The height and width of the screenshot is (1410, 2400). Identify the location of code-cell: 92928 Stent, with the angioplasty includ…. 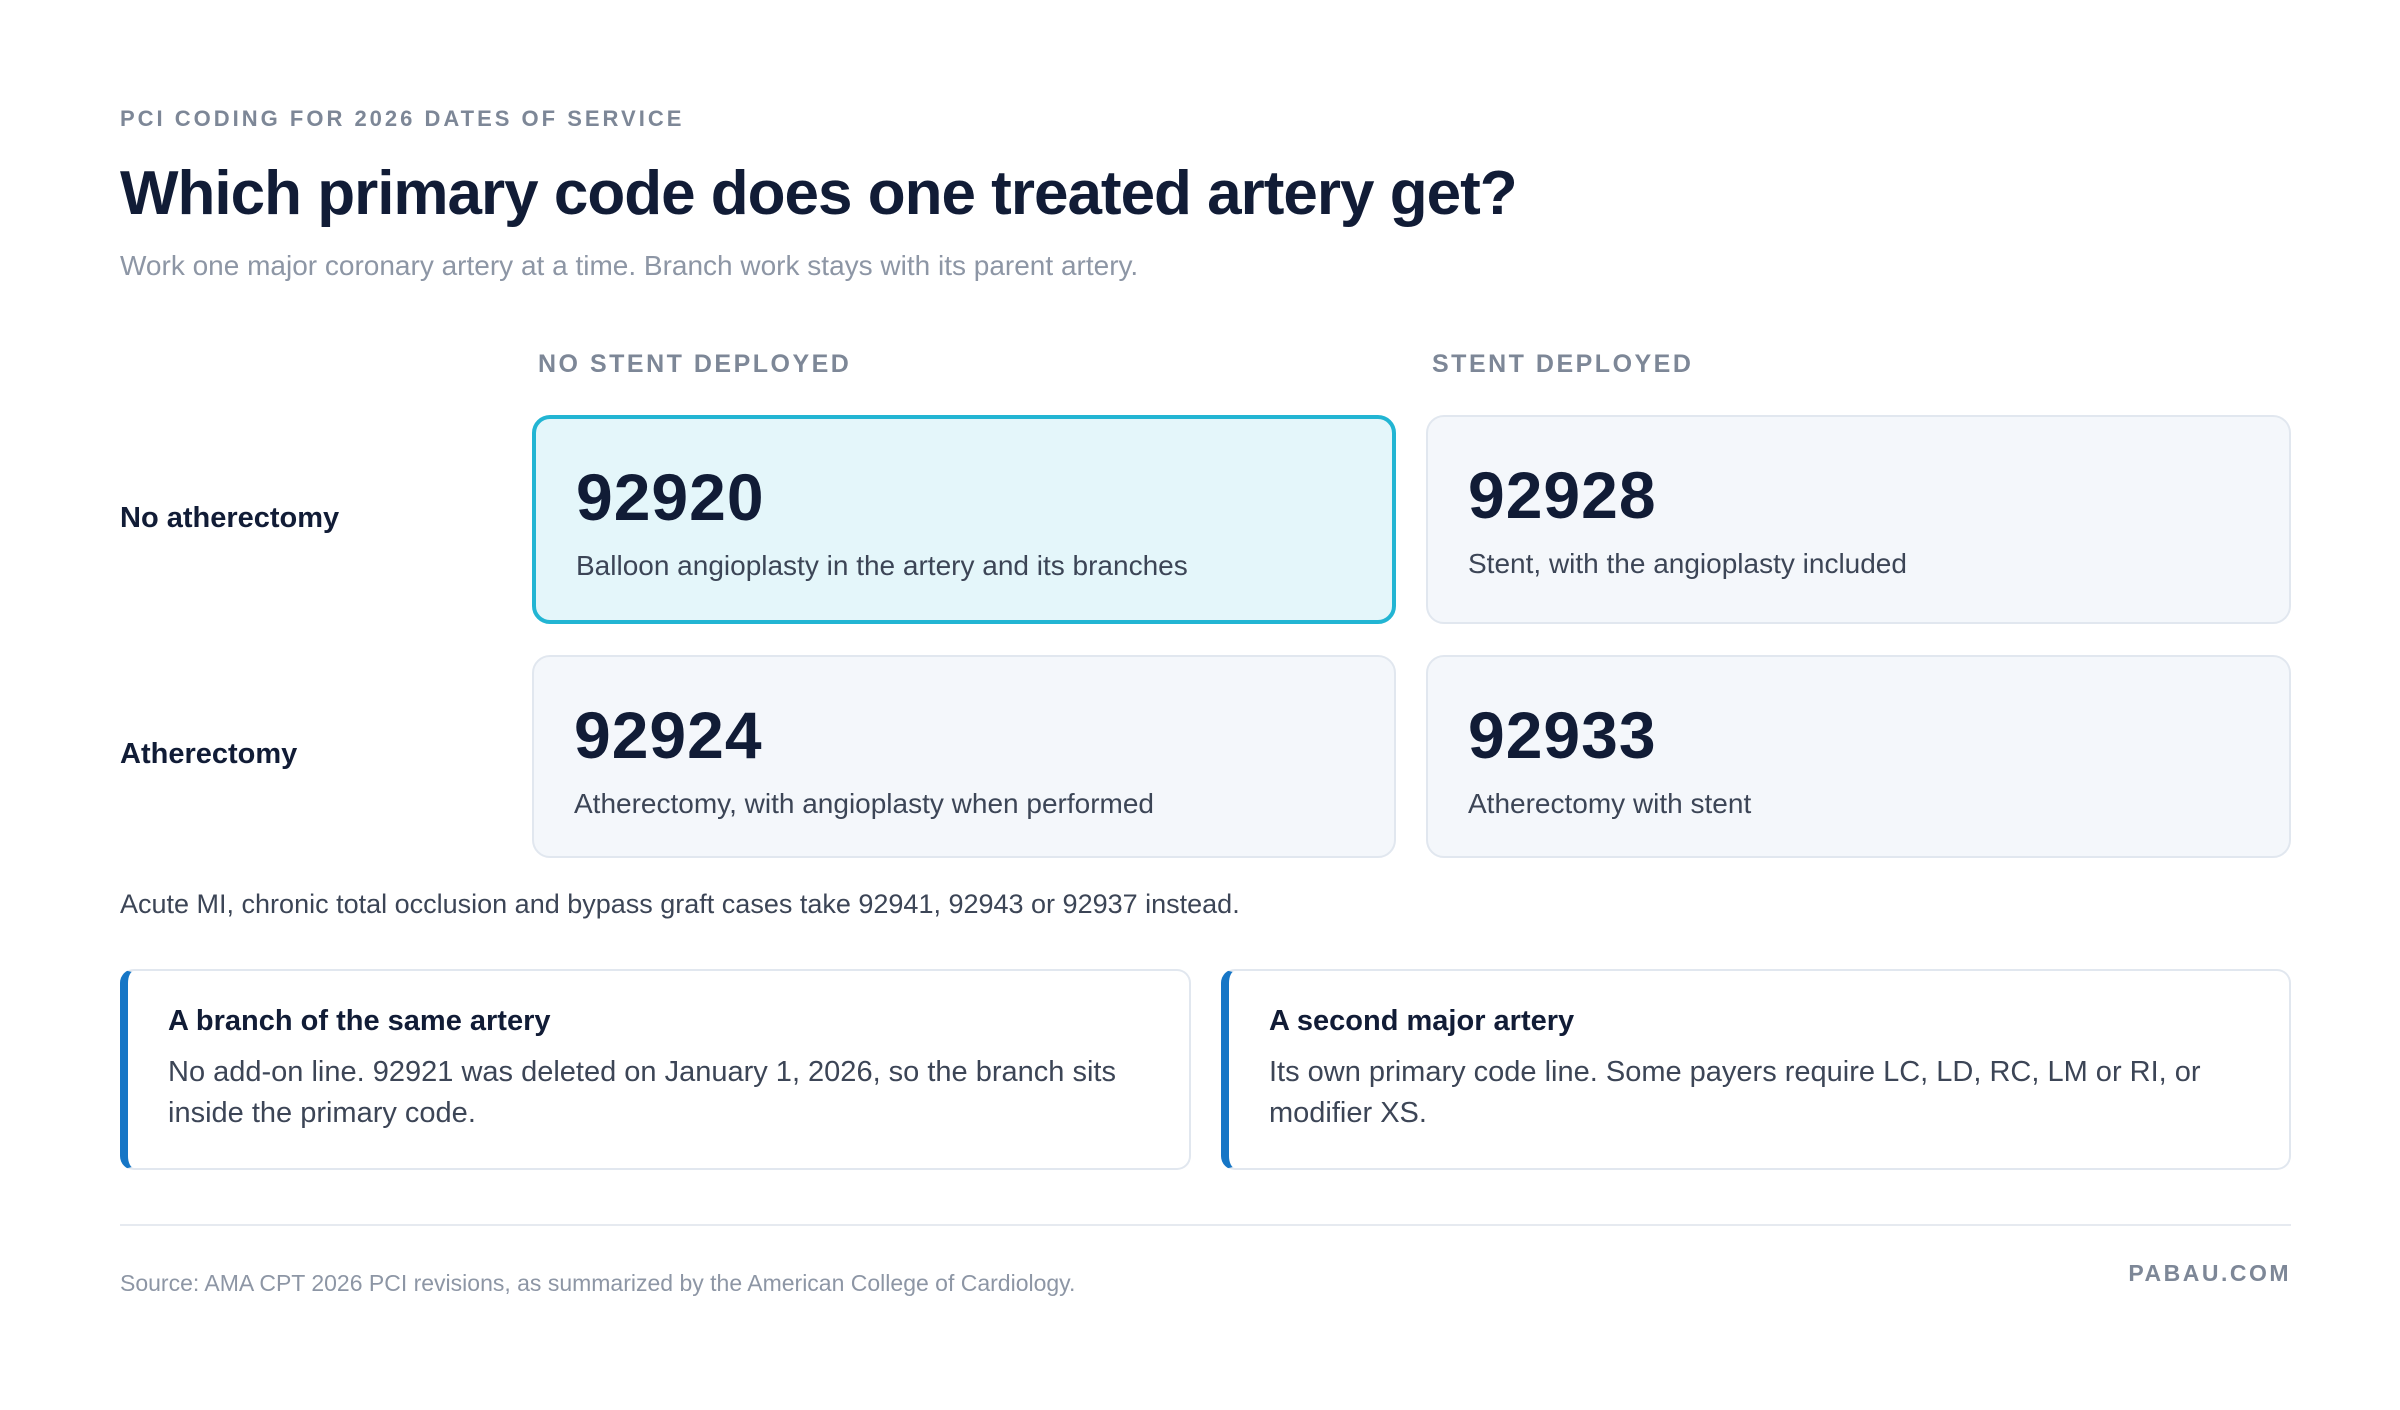
(1858, 519).